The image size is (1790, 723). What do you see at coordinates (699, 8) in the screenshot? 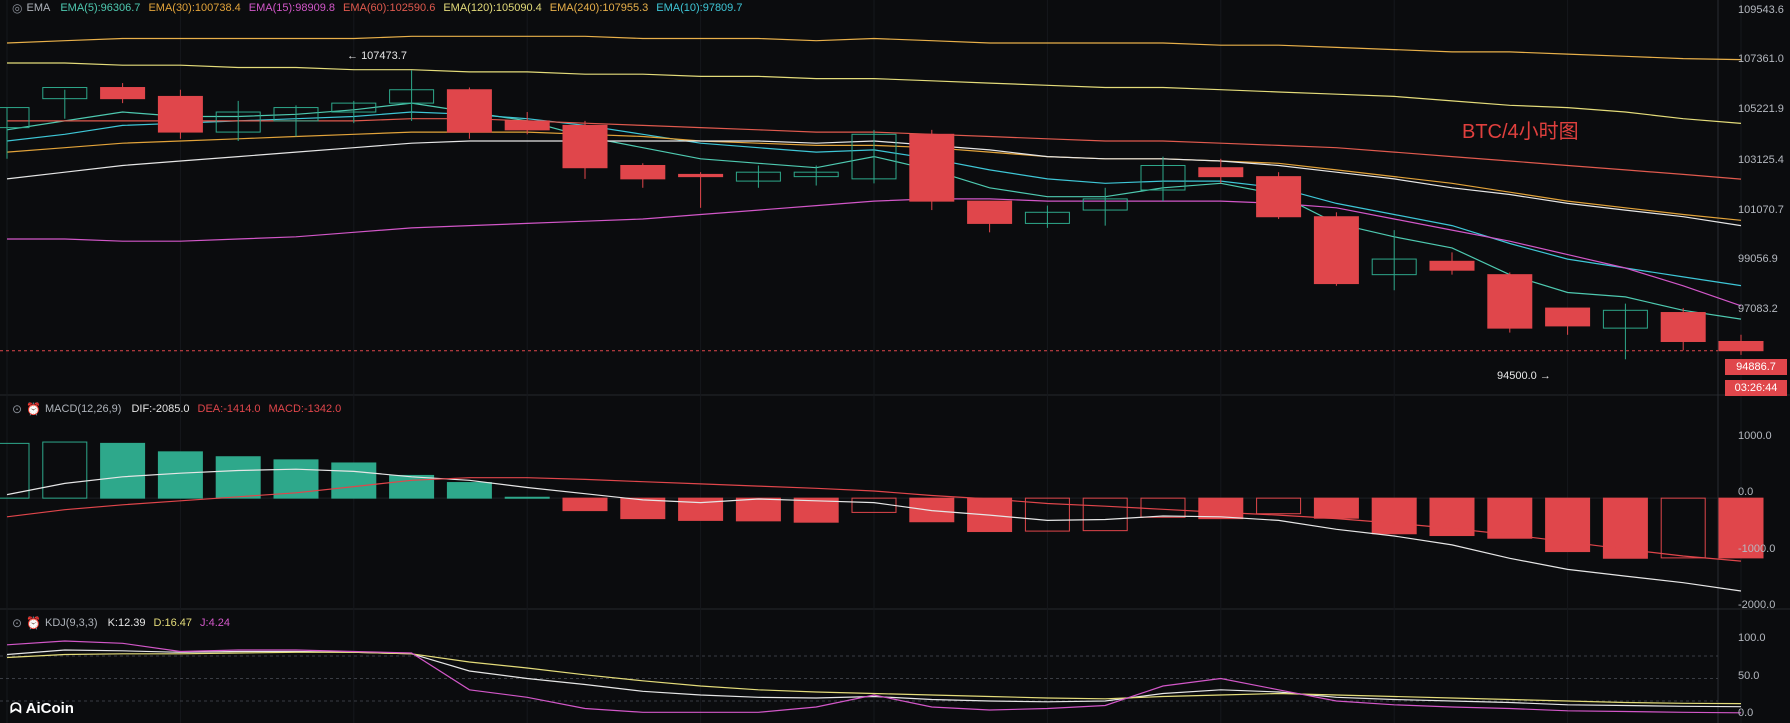
I see `ema-legend-item: EMA(10):97809.7` at bounding box center [699, 8].